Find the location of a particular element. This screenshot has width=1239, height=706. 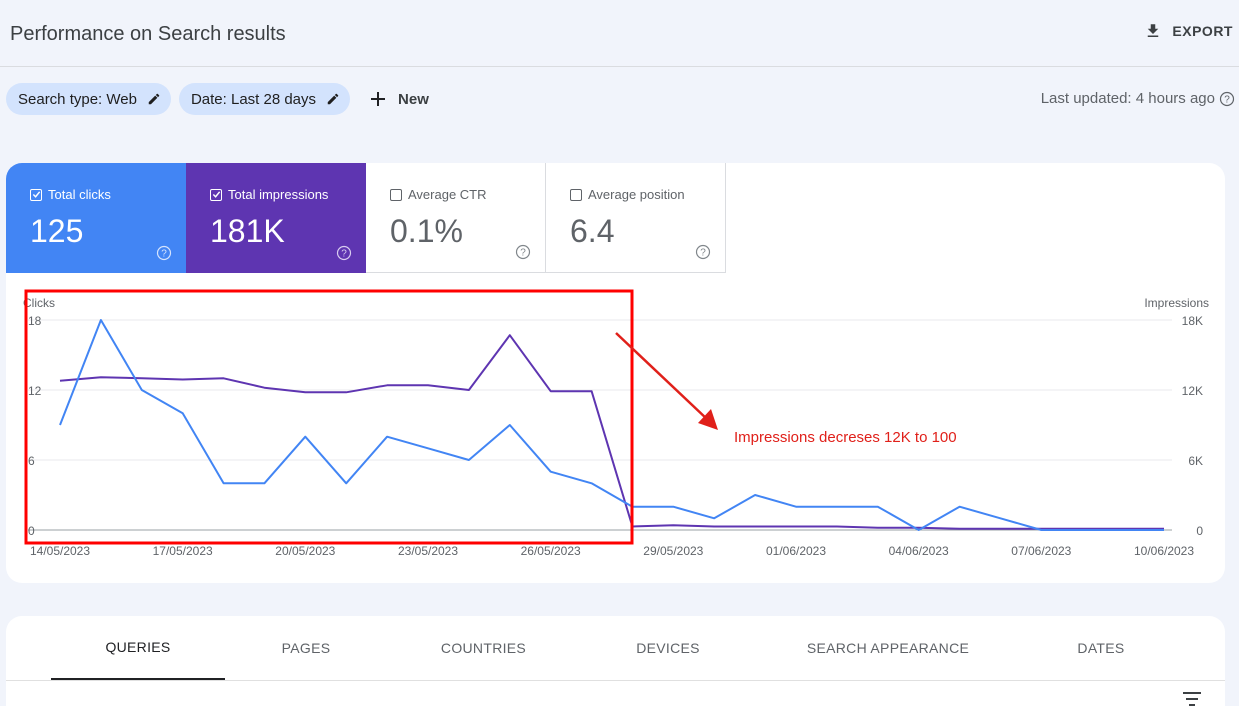

average-position-tile: Average position 6.4 ? is located at coordinates (636, 218).